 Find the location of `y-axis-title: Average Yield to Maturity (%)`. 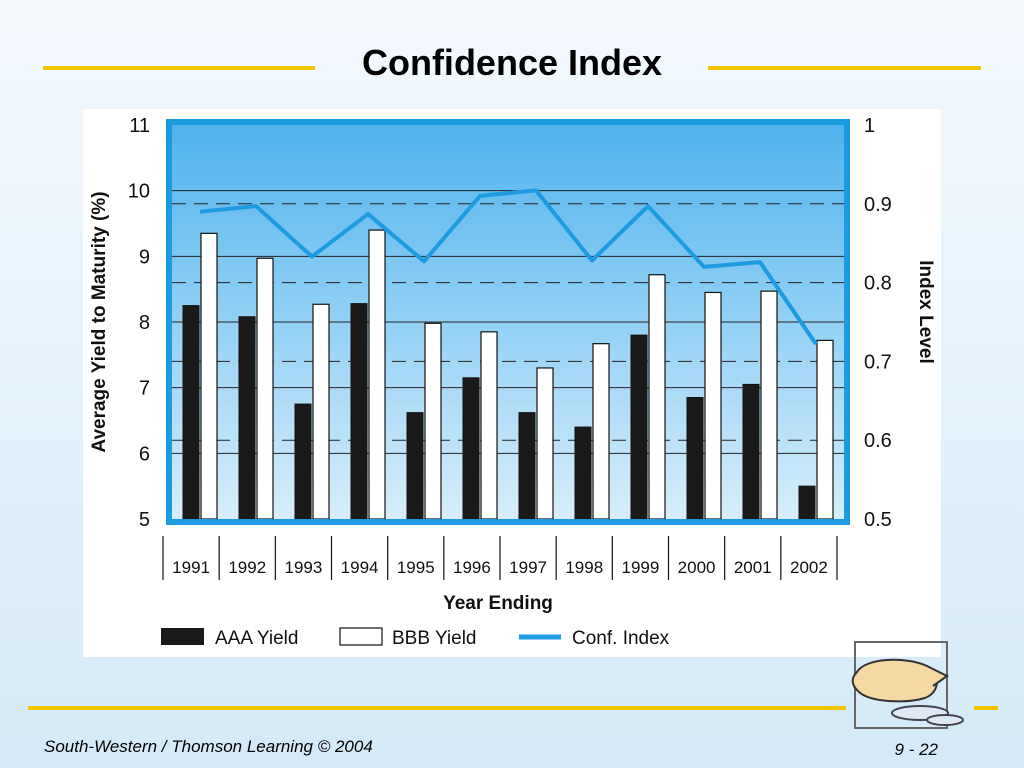

y-axis-title: Average Yield to Maturity (%) is located at coordinates (99, 321).